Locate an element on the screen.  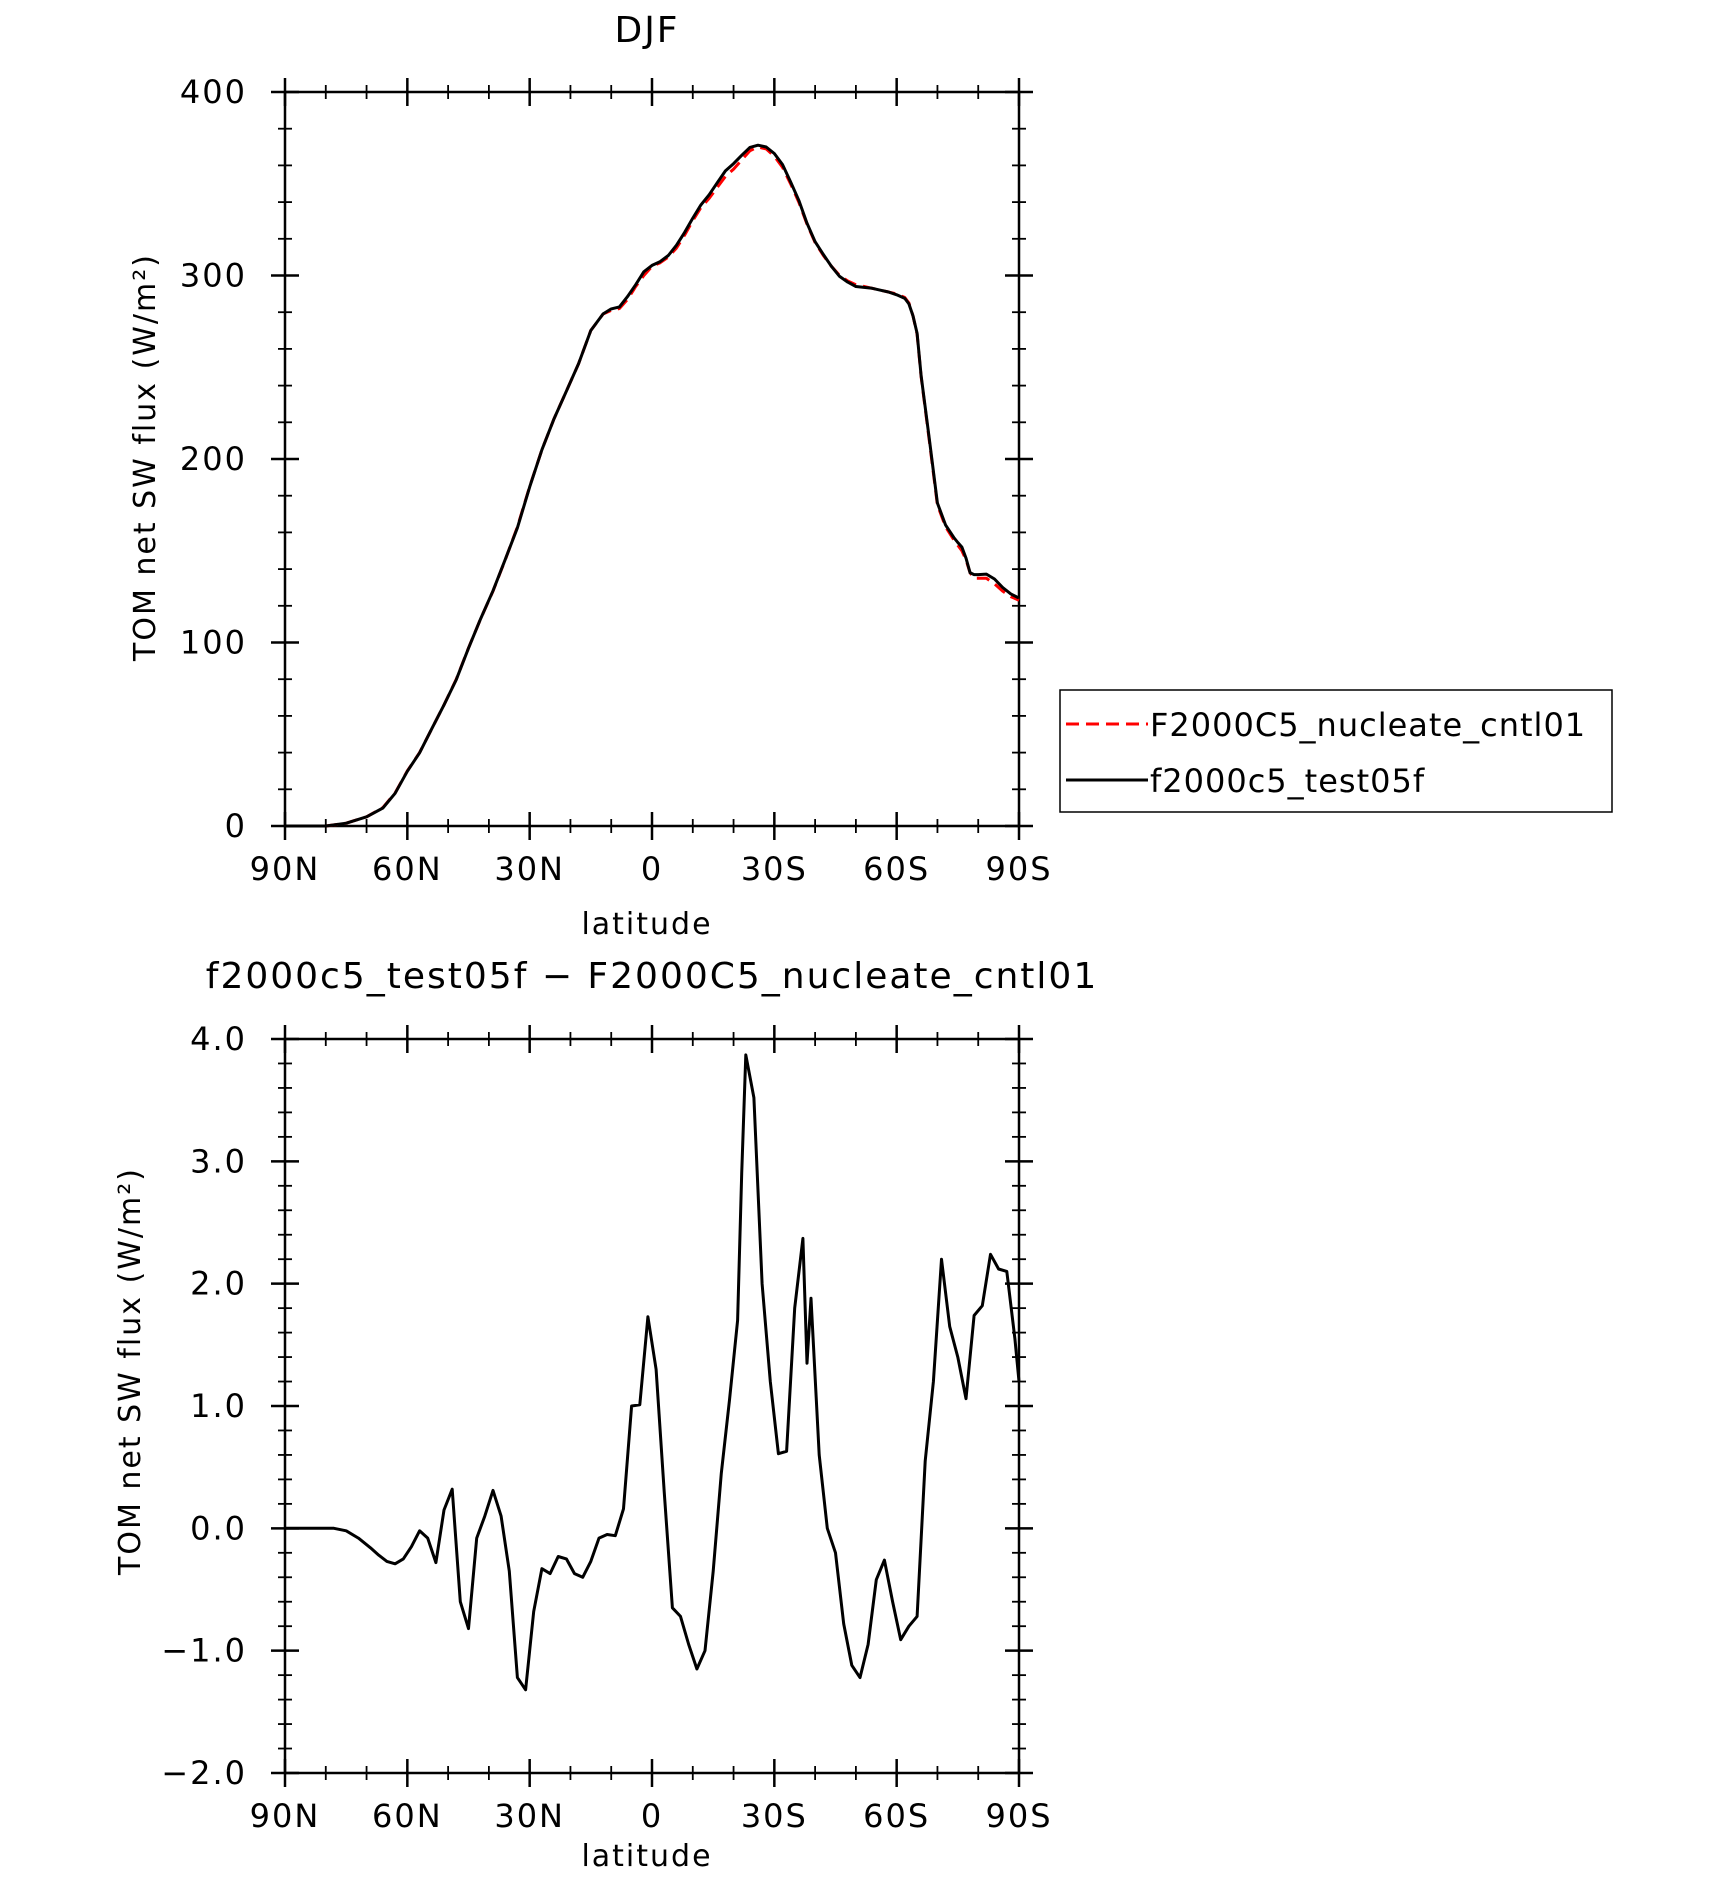
top-x-tick-label: 0 is located at coordinates (652, 869).